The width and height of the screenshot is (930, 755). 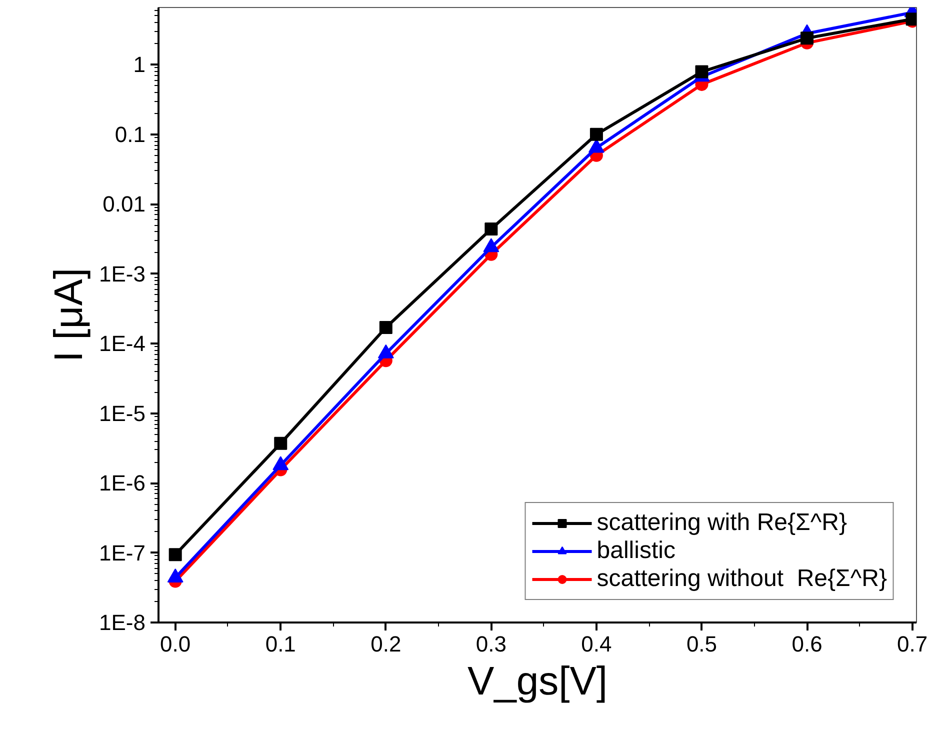 What do you see at coordinates (596, 644) in the screenshot?
I see `x-tick-label: 0.4` at bounding box center [596, 644].